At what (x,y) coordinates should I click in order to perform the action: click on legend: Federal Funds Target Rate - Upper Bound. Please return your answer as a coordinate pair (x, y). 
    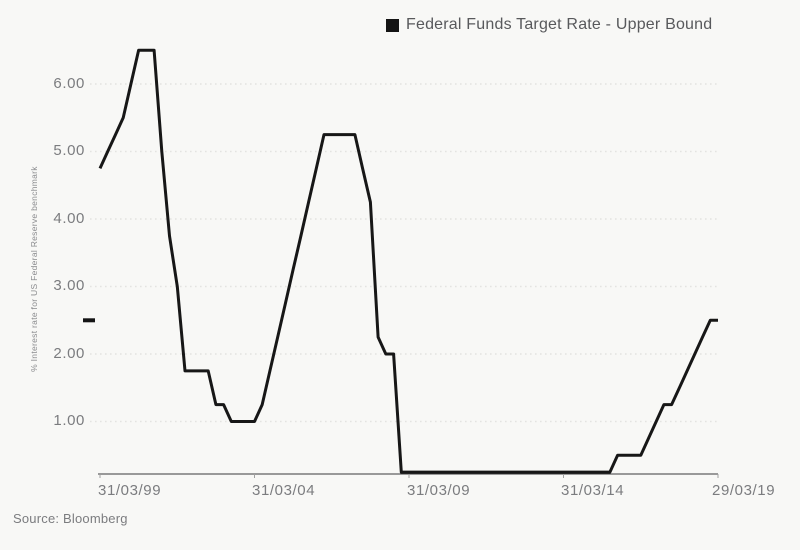
    Looking at the image, I should click on (549, 25).